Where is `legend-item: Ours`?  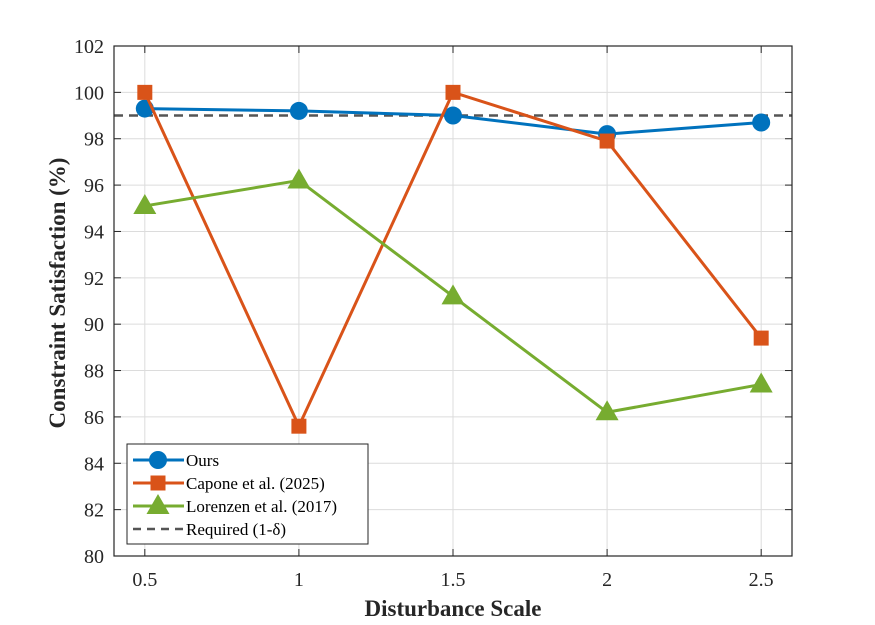
legend-item: Ours is located at coordinates (176, 460).